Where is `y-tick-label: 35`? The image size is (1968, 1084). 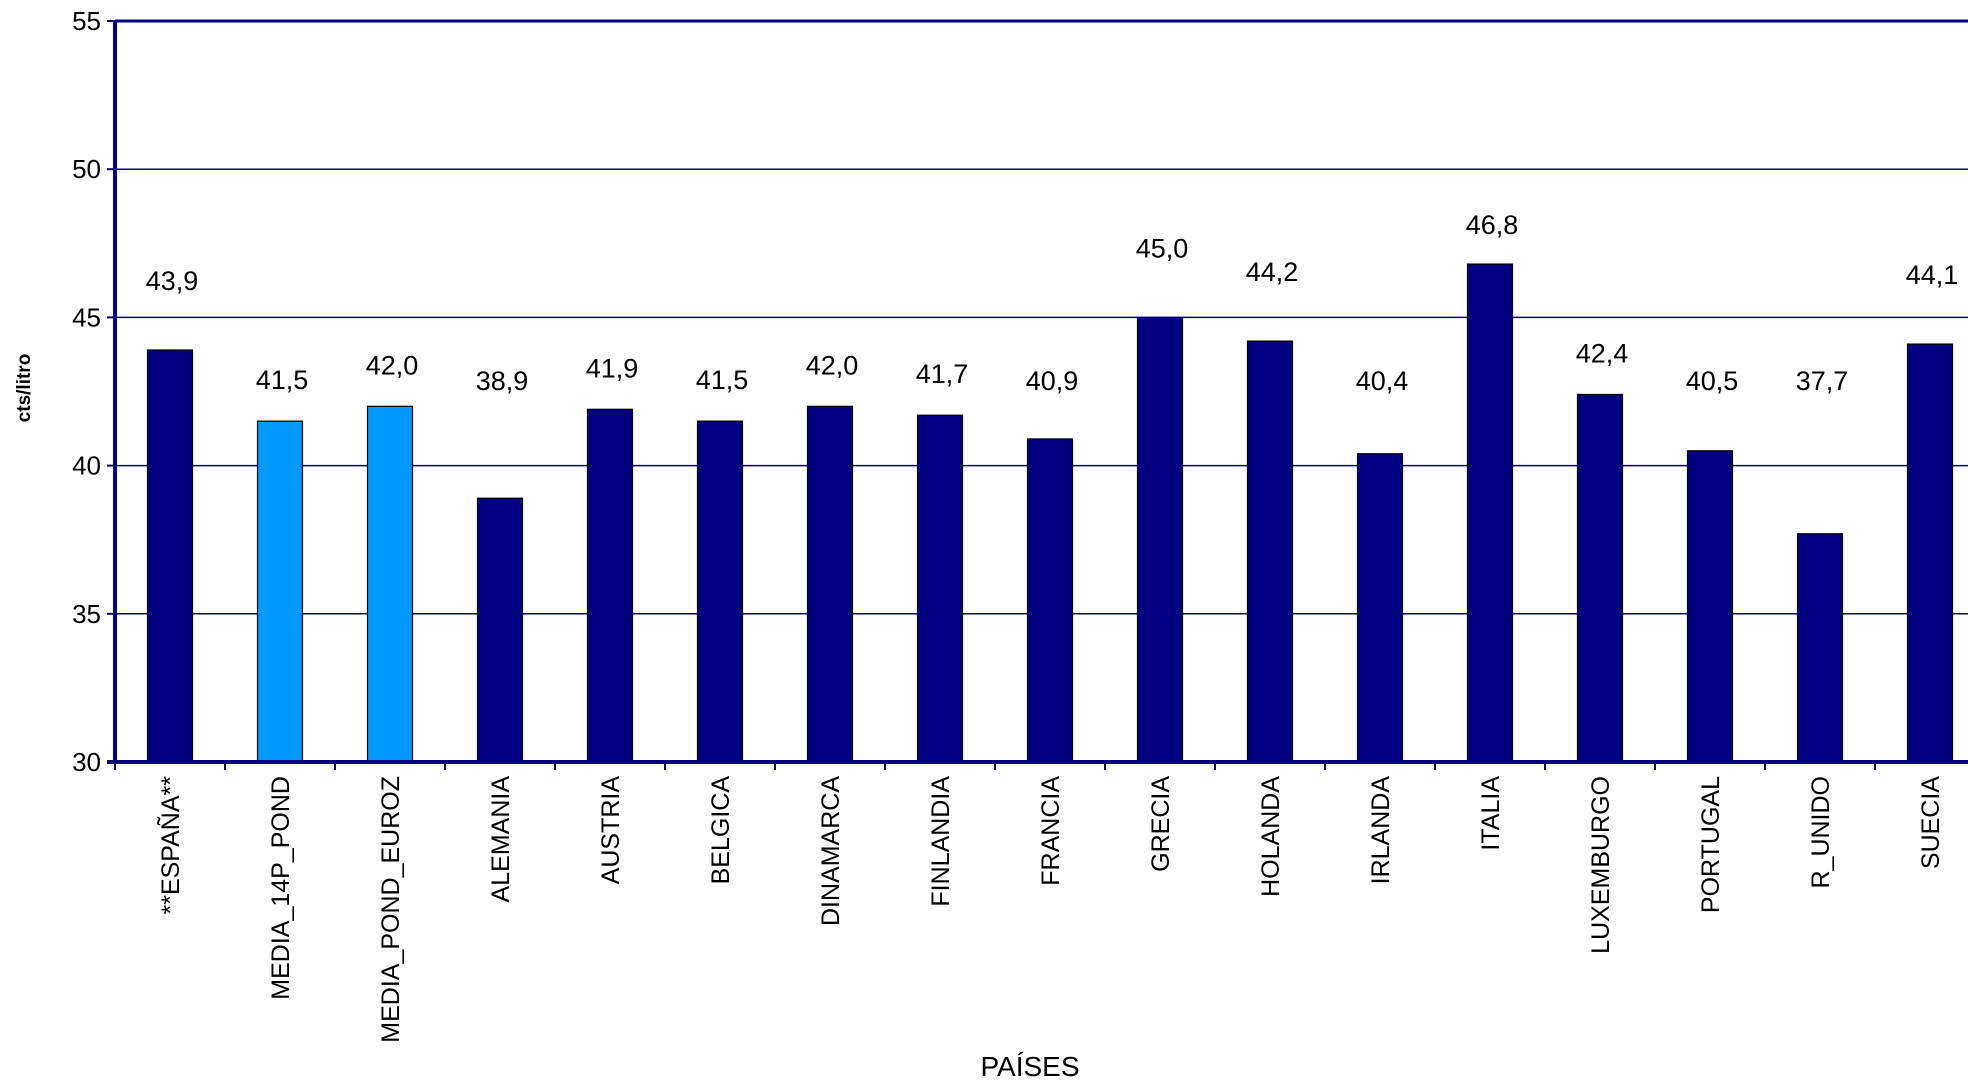 y-tick-label: 35 is located at coordinates (86, 614).